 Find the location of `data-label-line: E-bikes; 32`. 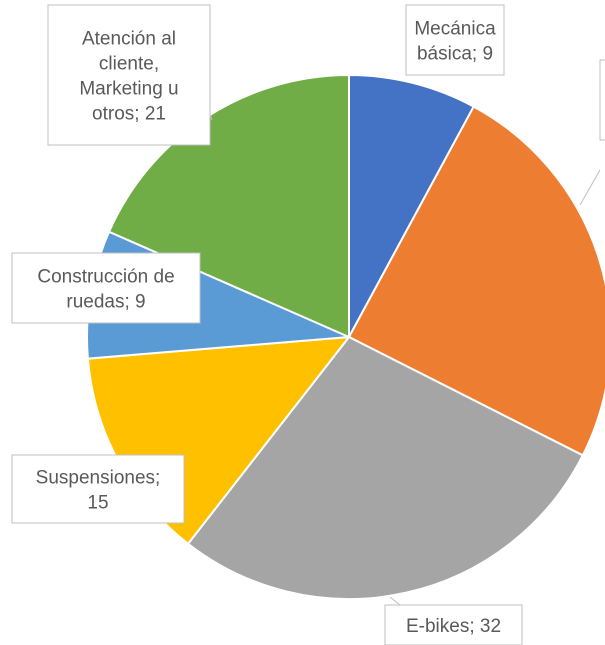

data-label-line: E-bikes; 32 is located at coordinates (453, 626).